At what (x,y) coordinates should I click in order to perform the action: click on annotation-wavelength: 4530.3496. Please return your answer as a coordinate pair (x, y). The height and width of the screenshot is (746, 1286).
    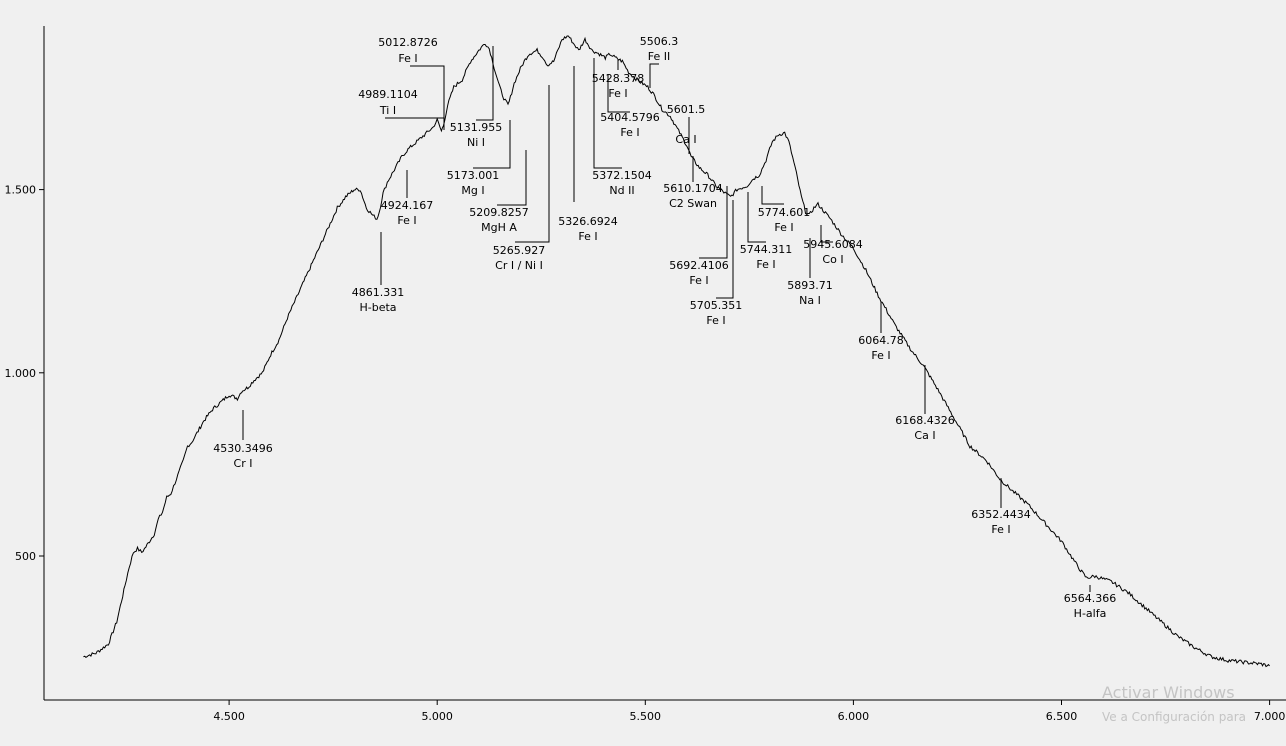
    Looking at the image, I should click on (243, 448).